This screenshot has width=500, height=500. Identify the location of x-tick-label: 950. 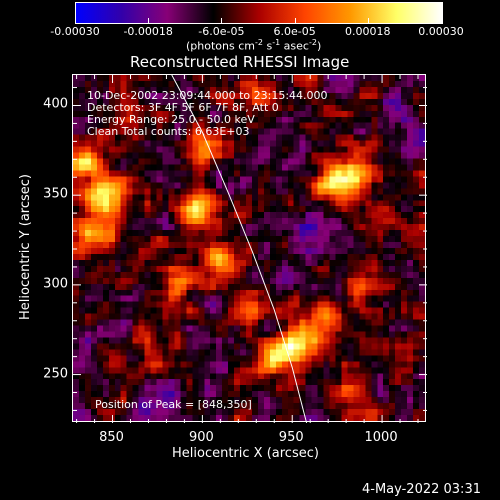
(291, 437).